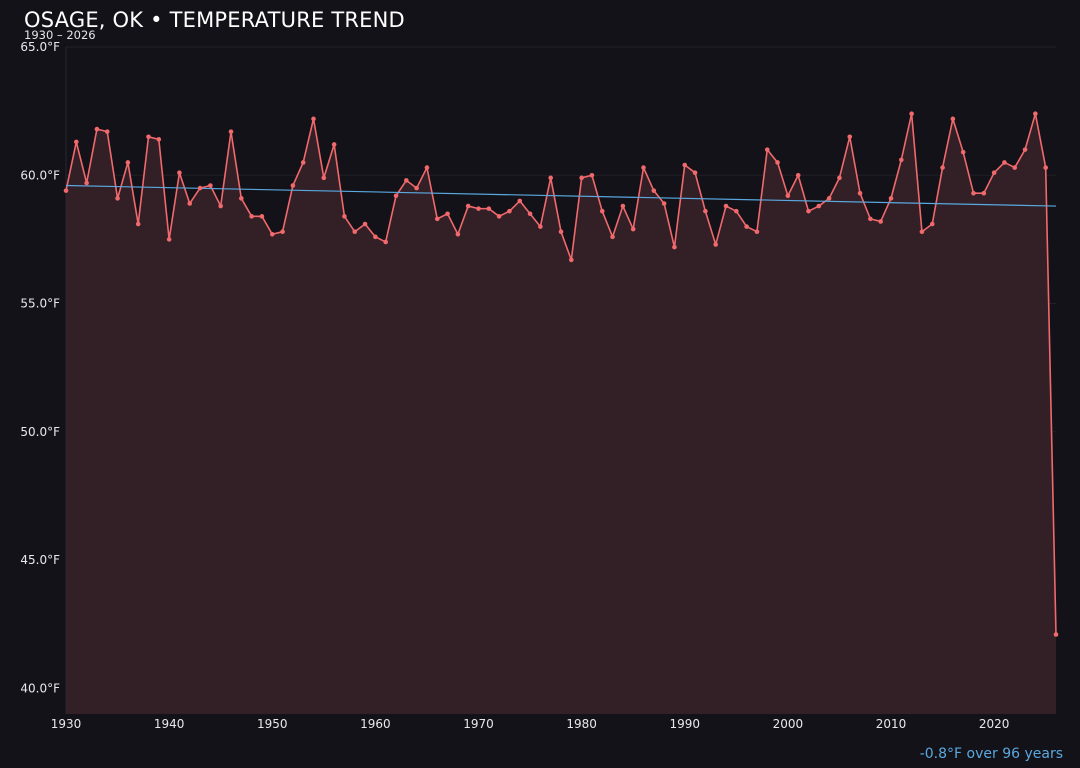  Describe the element at coordinates (530, 724) in the screenshot. I see `x-axis-tick-labels: 1930 1940 1950 1960 1970 1980 1990 2000 2010 2020` at that location.